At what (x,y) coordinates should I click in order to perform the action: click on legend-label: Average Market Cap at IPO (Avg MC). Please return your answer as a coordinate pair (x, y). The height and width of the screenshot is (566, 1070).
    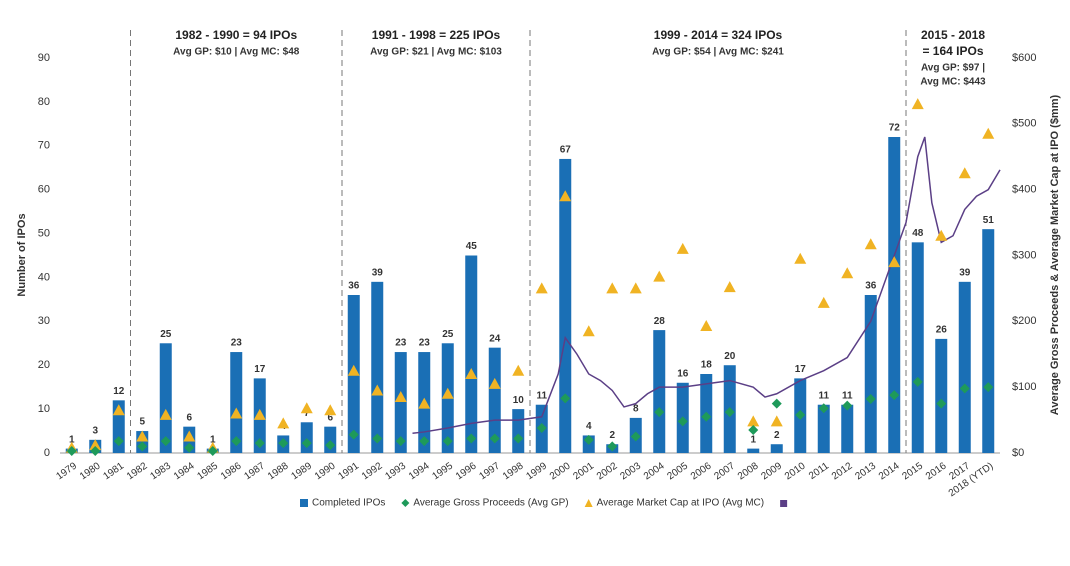
    Looking at the image, I should click on (680, 503).